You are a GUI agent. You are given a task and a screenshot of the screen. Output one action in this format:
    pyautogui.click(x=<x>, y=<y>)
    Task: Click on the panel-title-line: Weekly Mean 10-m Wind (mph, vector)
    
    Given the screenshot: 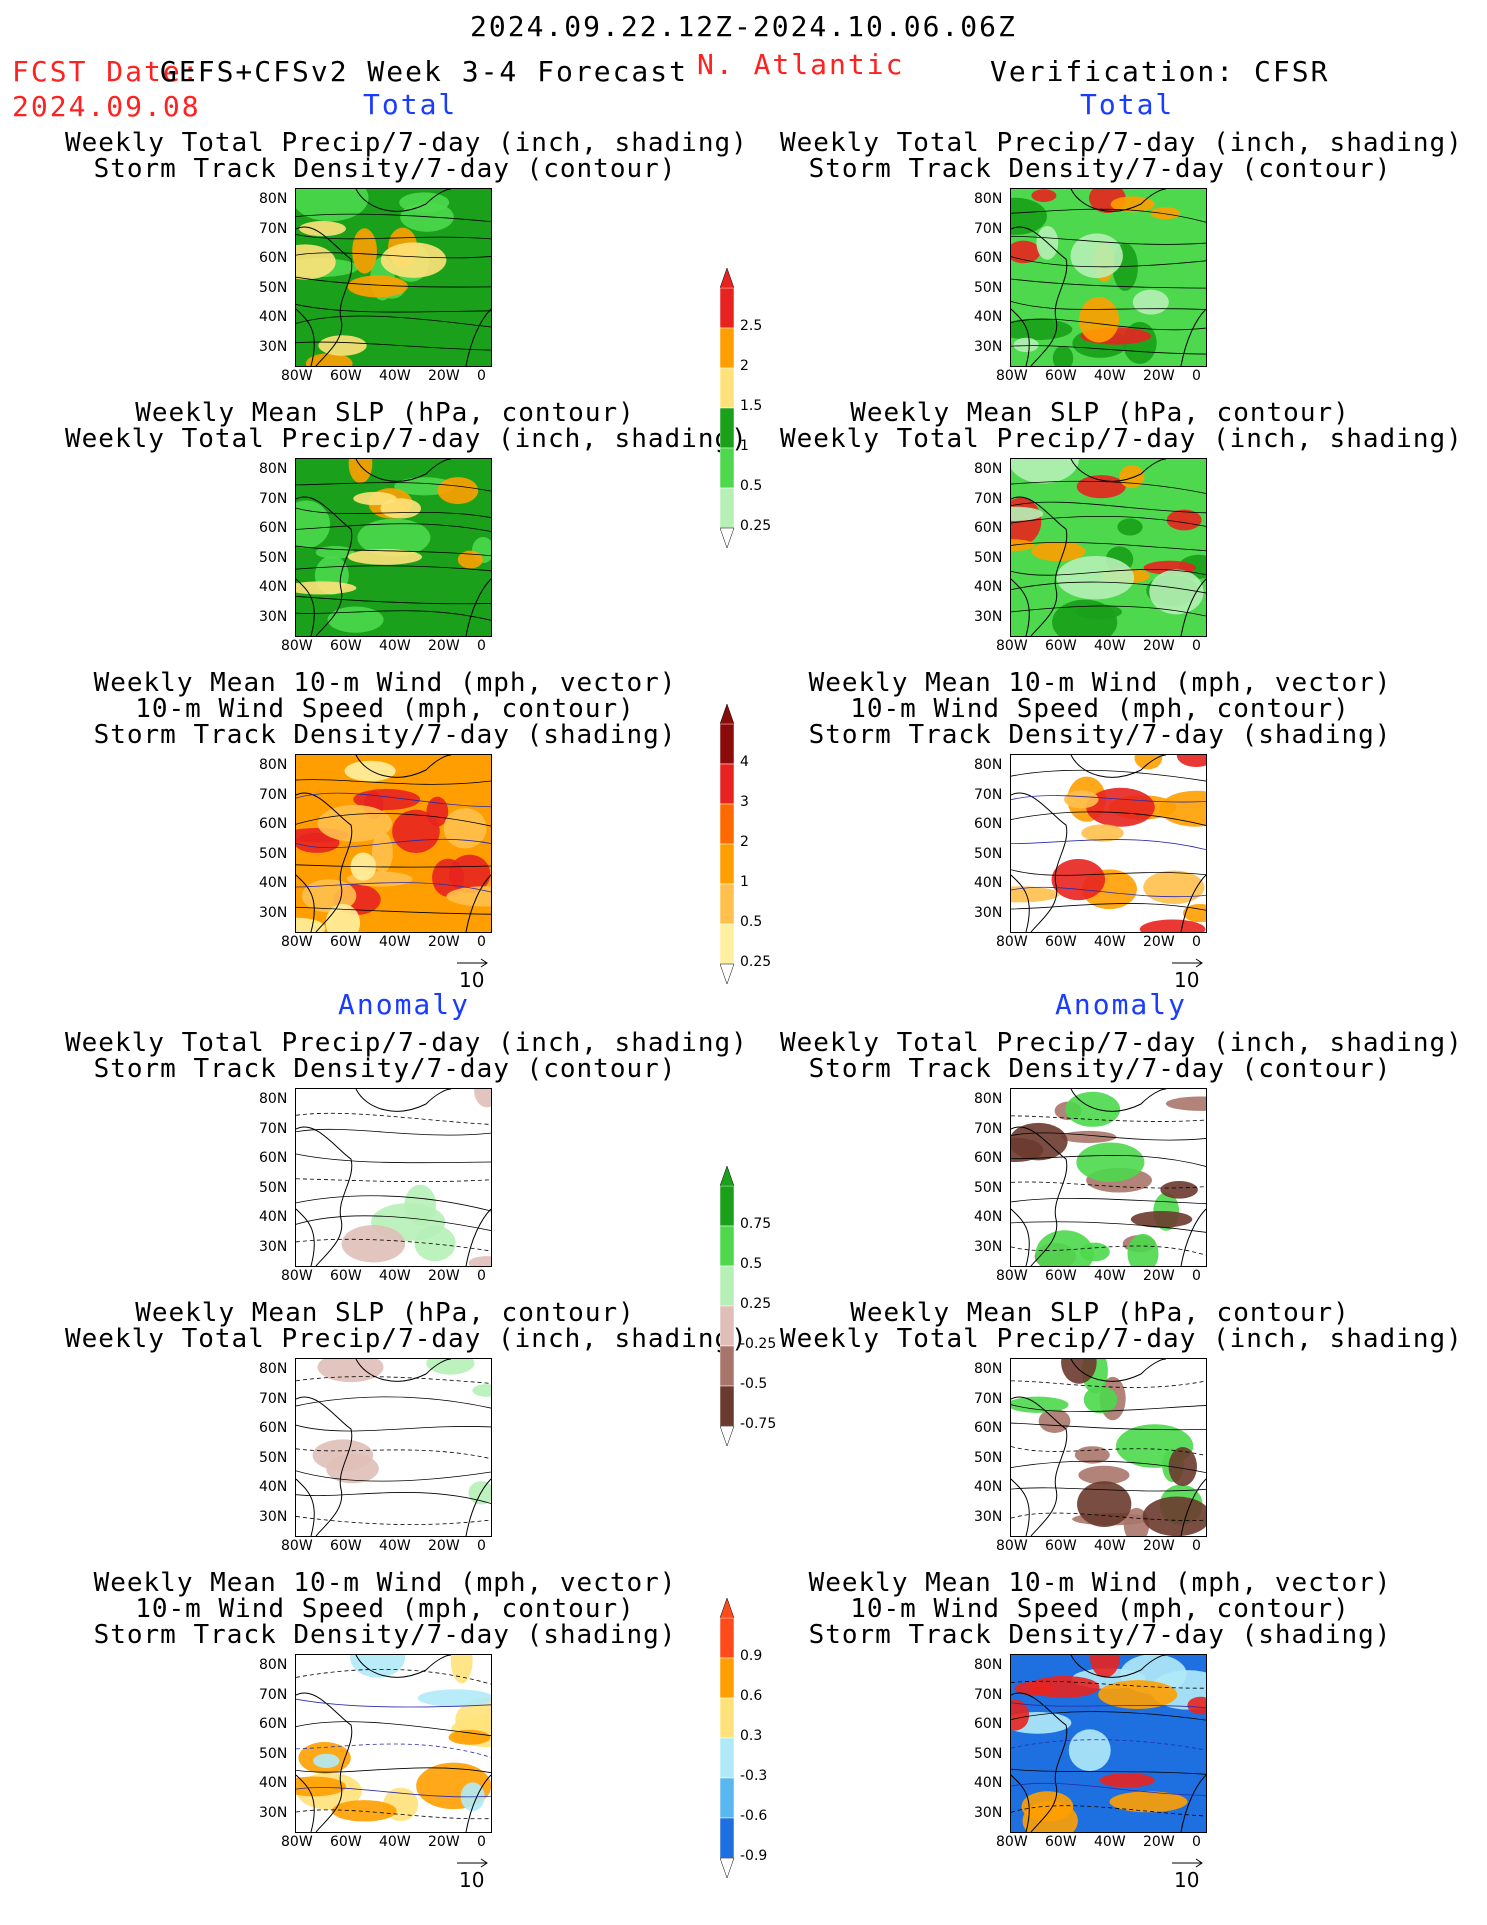 What is the action you would take?
    pyautogui.click(x=1100, y=683)
    